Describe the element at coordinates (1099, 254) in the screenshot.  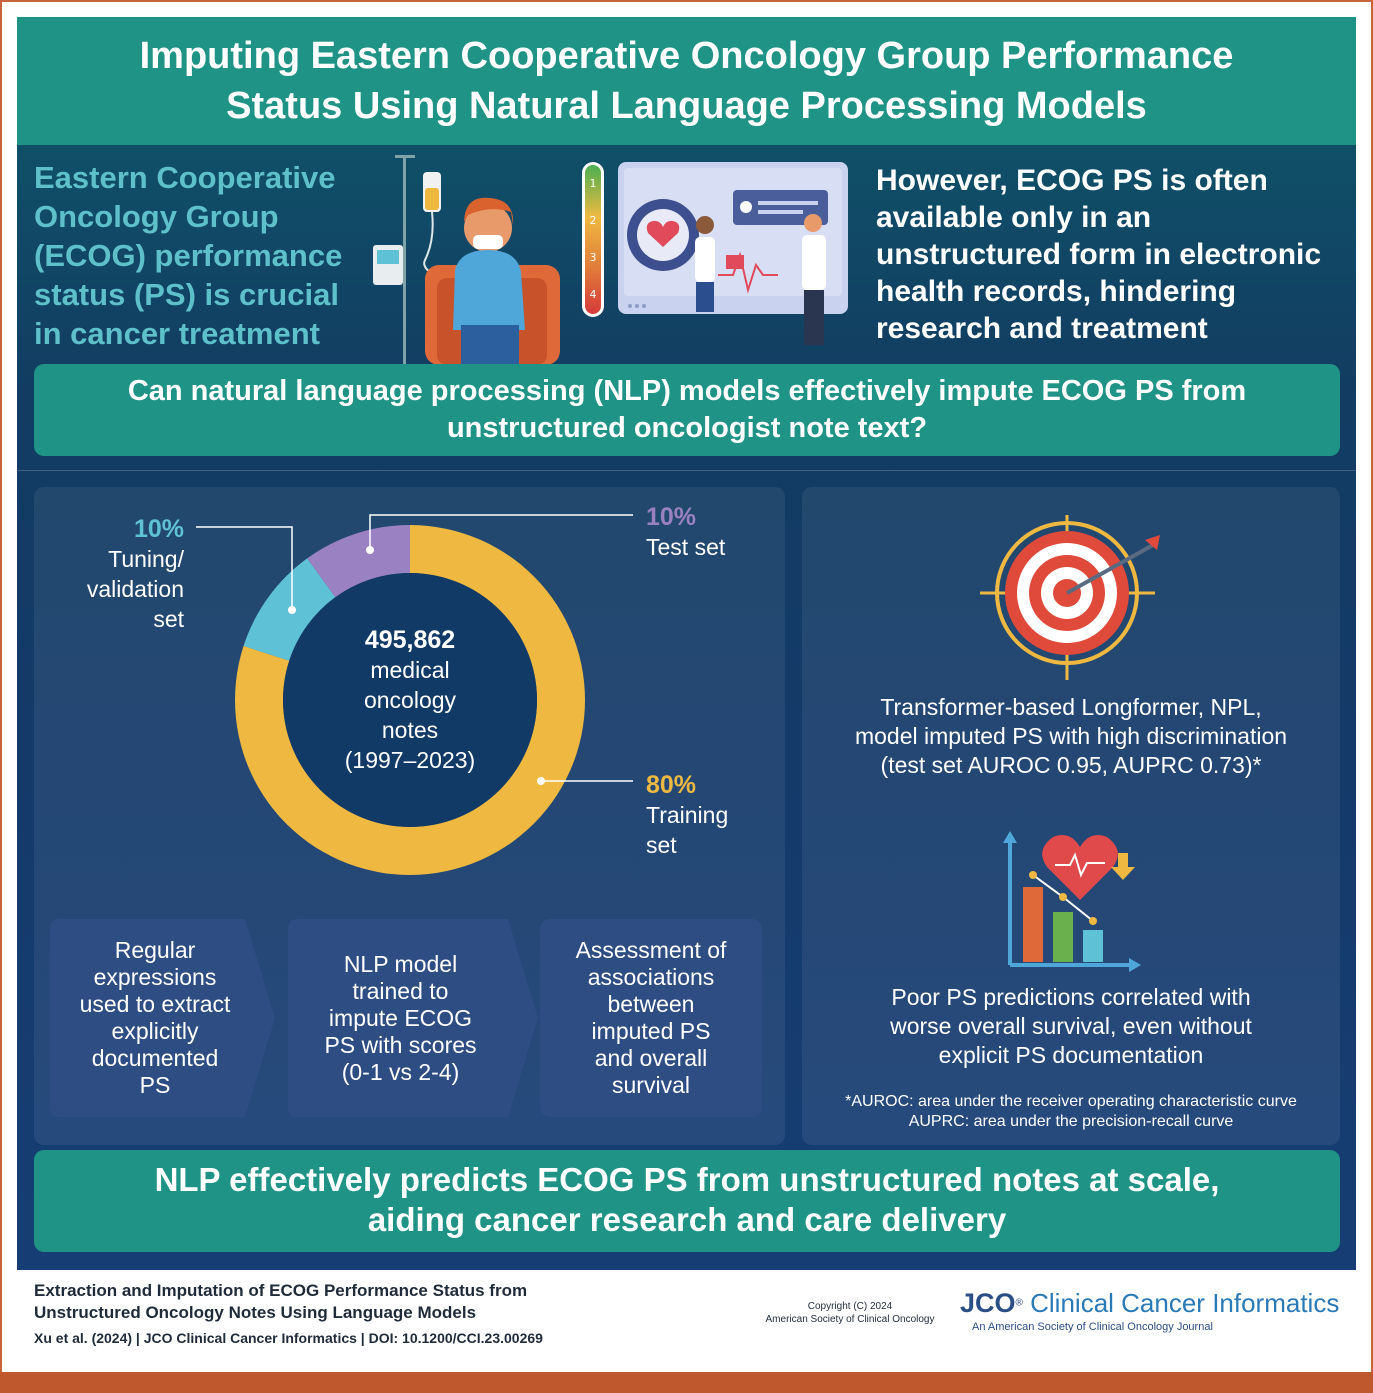
I see `intro-right-line: unstructured form in electronic` at that location.